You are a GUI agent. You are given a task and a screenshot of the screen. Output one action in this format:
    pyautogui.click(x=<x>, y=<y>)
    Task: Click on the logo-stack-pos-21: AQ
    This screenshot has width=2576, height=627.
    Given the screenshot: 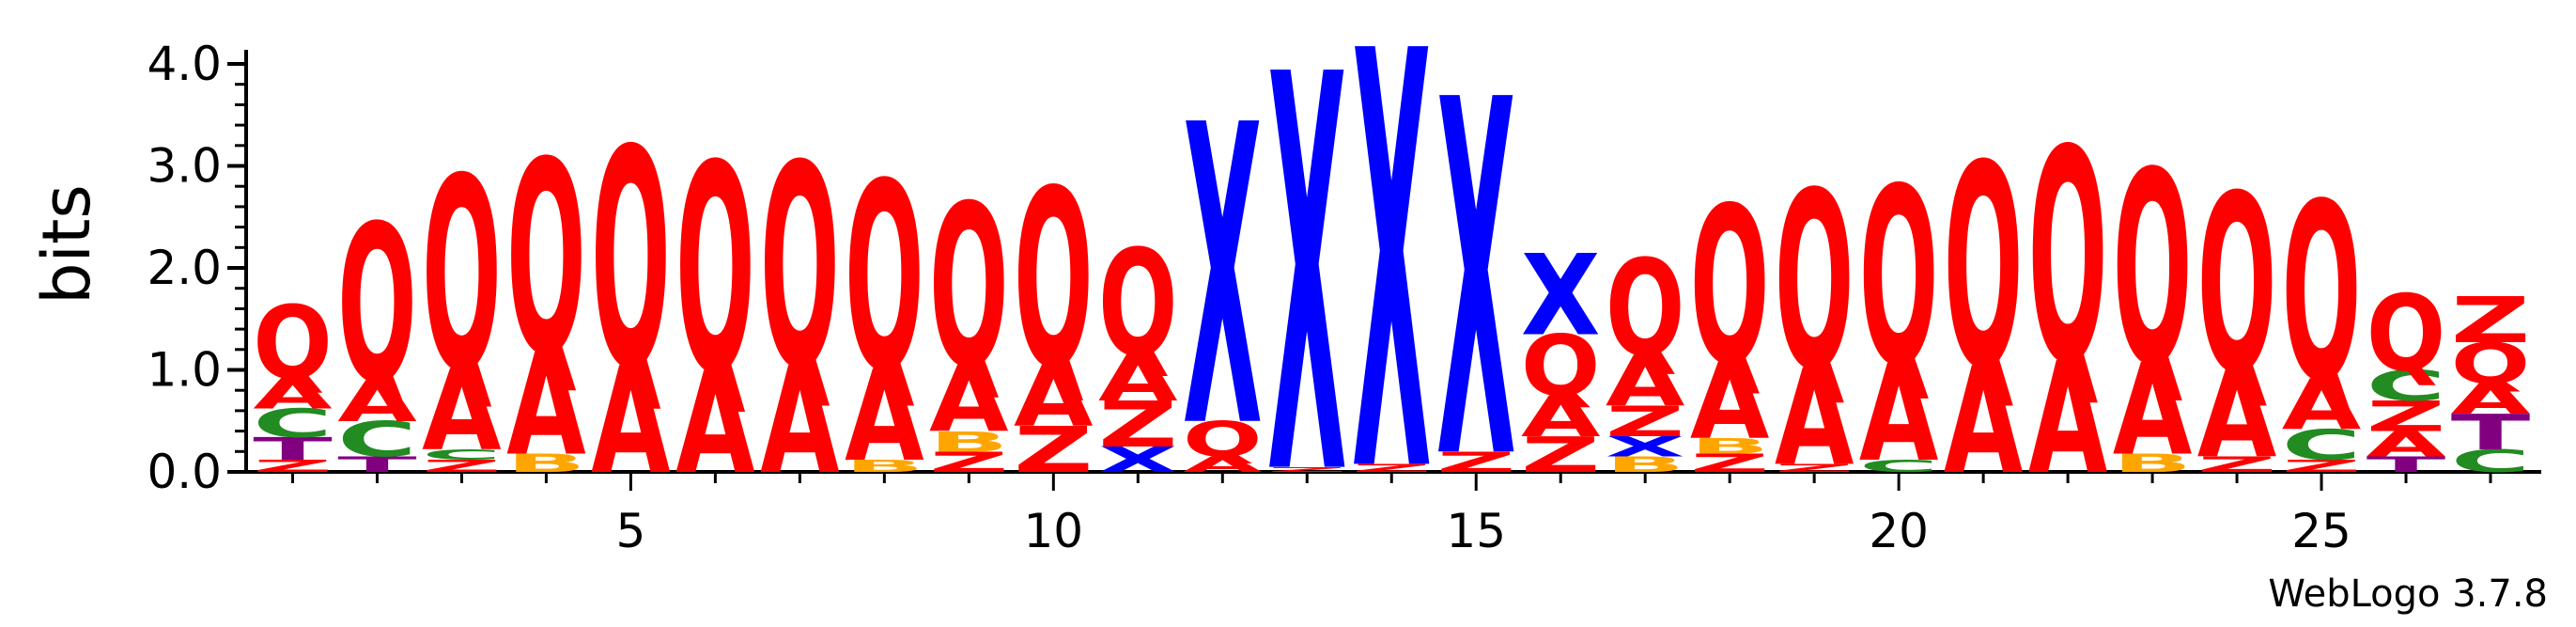 What is the action you would take?
    pyautogui.click(x=1984, y=306)
    